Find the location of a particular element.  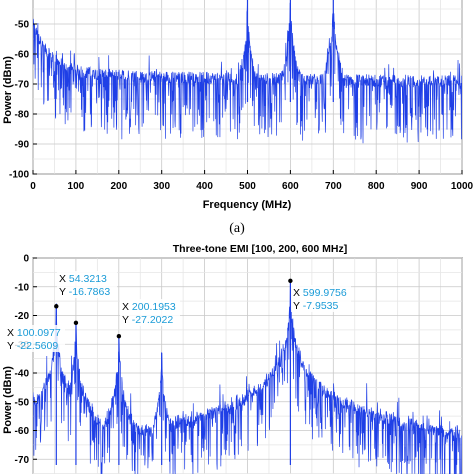

x-tick-label: 700 is located at coordinates (333, 186).